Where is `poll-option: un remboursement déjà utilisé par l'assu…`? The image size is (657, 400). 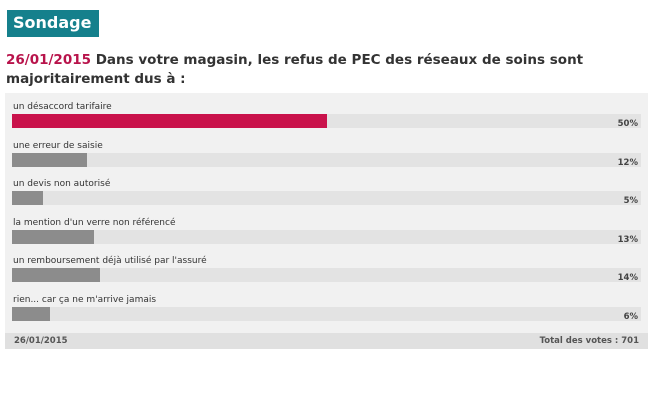 poll-option: un remboursement déjà utilisé par l'assu… is located at coordinates (326, 274).